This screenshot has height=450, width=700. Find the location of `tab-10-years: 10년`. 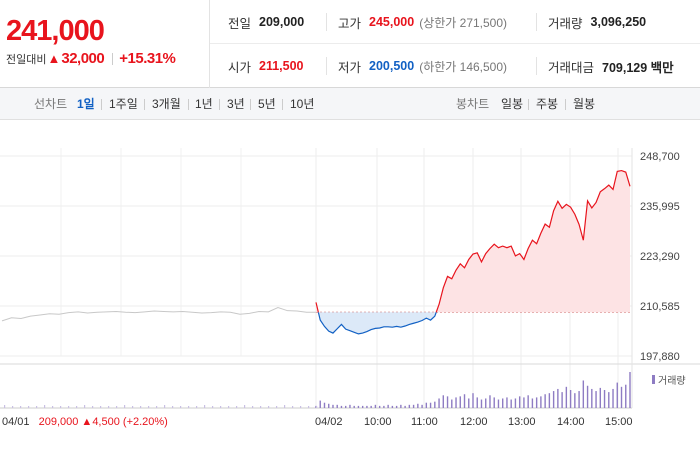

tab-10-years: 10년 is located at coordinates (302, 104).